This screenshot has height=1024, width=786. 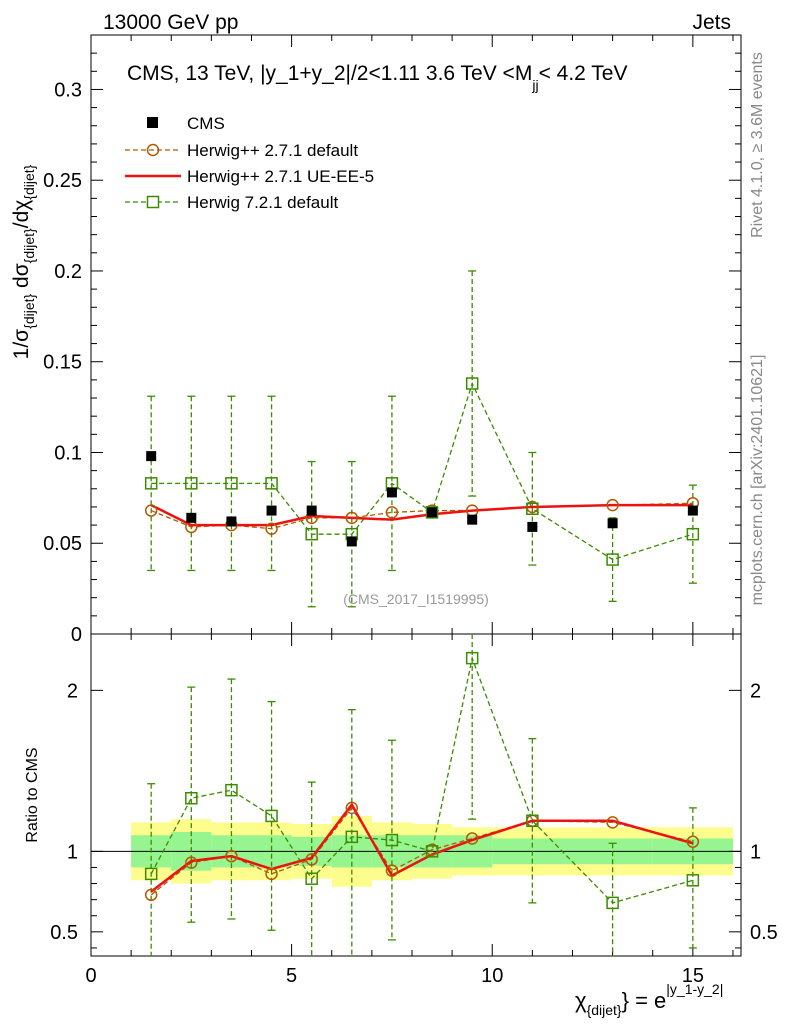 What do you see at coordinates (90, 976) in the screenshot?
I see `x-tick-label: 0` at bounding box center [90, 976].